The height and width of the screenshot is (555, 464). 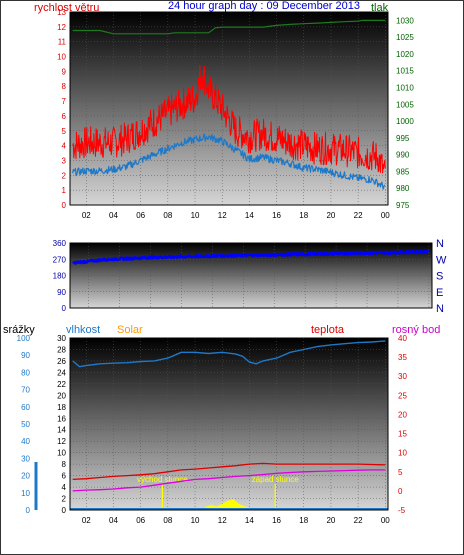 What do you see at coordinates (64, 190) in the screenshot?
I see `wind-tick-label: 1` at bounding box center [64, 190].